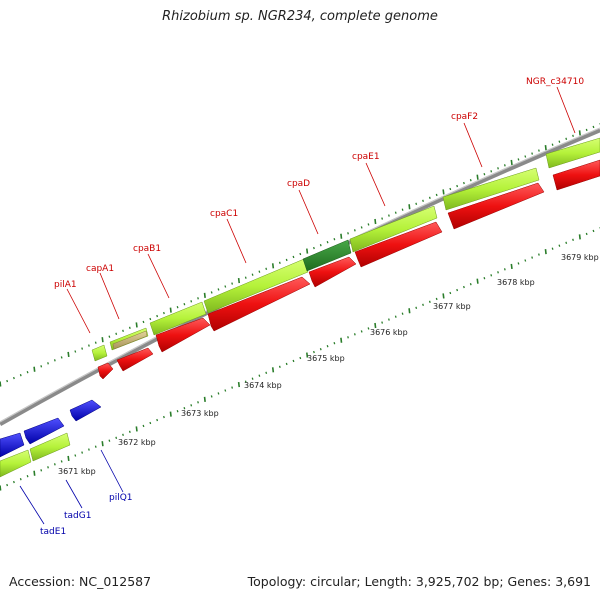 The image size is (600, 600). What do you see at coordinates (464, 117) in the screenshot?
I see `gene-label-cpaF2: cpaF2` at bounding box center [464, 117].